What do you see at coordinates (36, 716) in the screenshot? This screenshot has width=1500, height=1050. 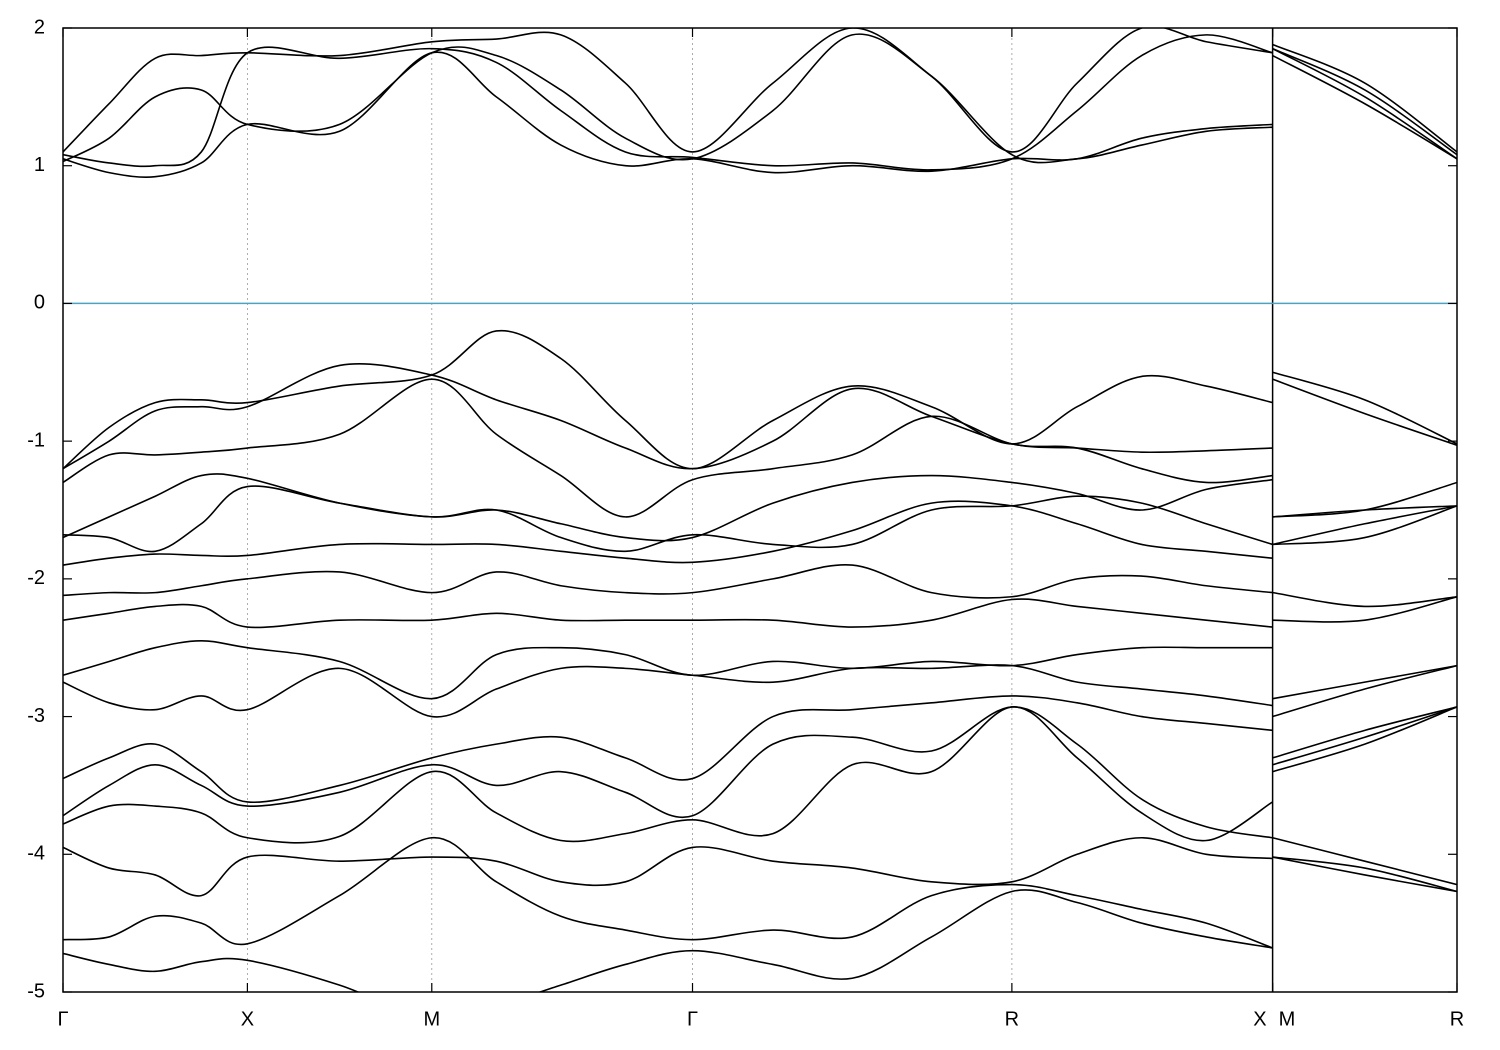 I see `y-tick-label: -3` at bounding box center [36, 716].